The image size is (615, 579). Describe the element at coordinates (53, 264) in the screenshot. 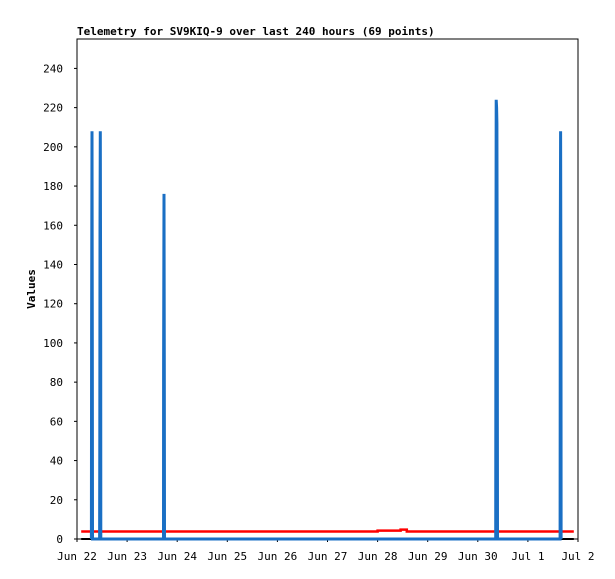

I see `y-tick-label: 140` at that location.